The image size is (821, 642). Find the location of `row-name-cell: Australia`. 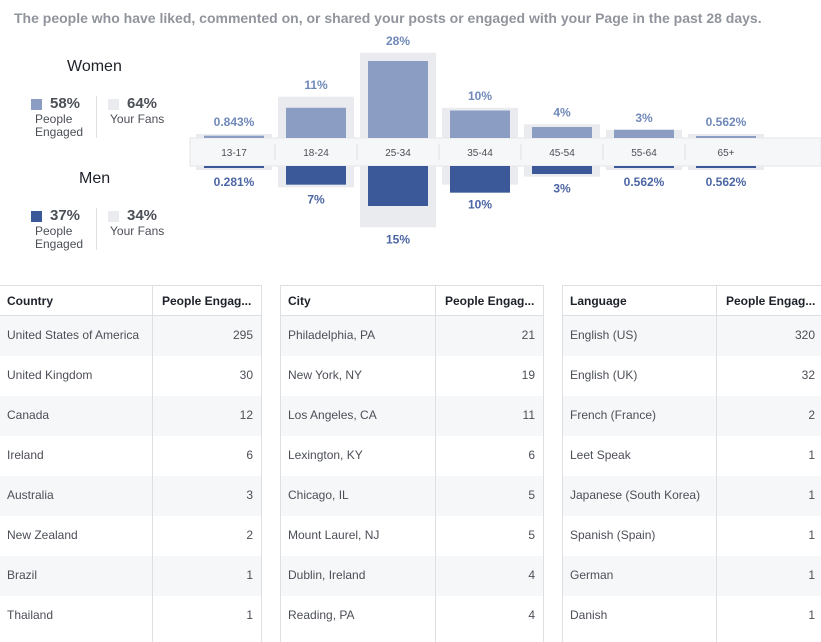

row-name-cell: Australia is located at coordinates (30, 495).